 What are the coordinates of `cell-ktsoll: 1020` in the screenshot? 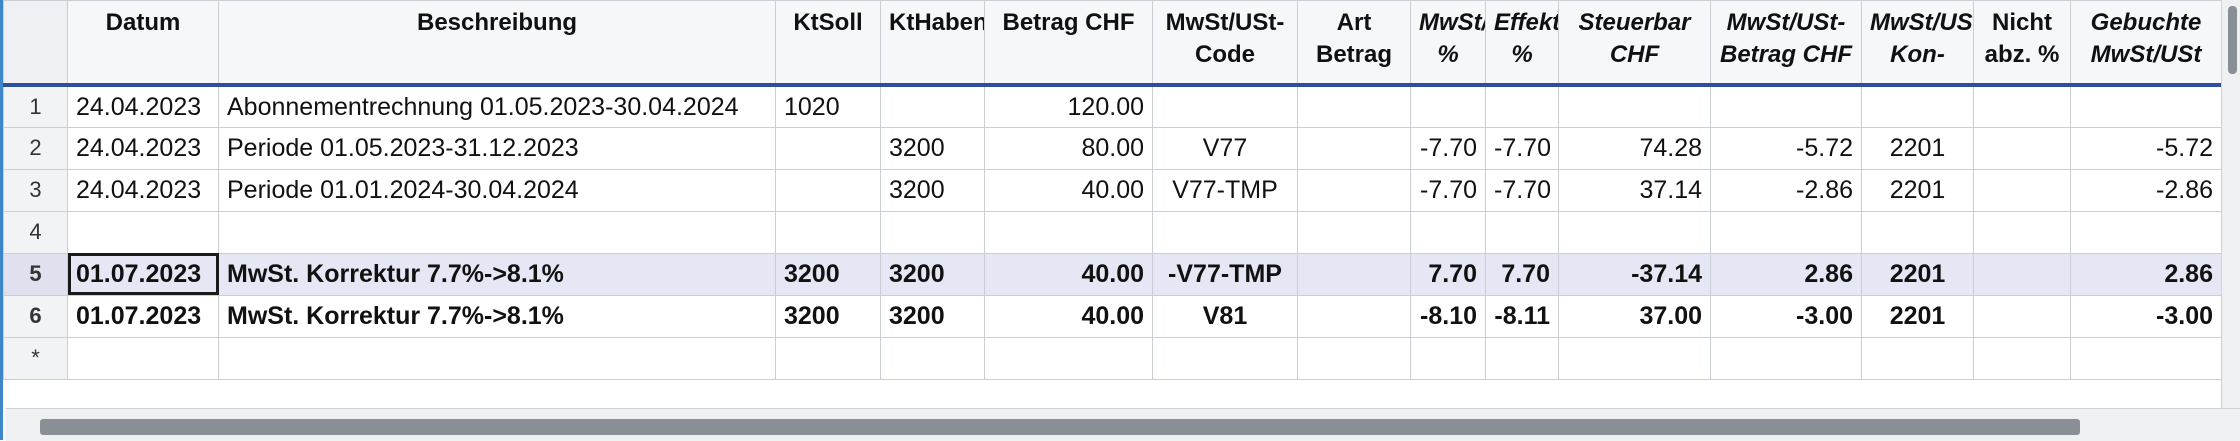 It's located at (828, 106).